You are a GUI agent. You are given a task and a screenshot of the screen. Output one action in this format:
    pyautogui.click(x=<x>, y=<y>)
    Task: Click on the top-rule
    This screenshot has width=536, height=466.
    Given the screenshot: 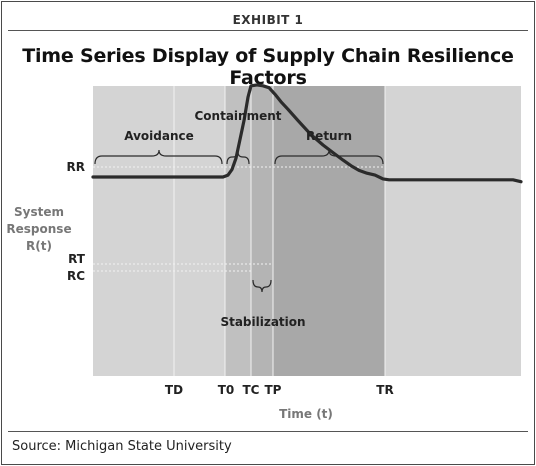 What is the action you would take?
    pyautogui.click(x=268, y=30)
    